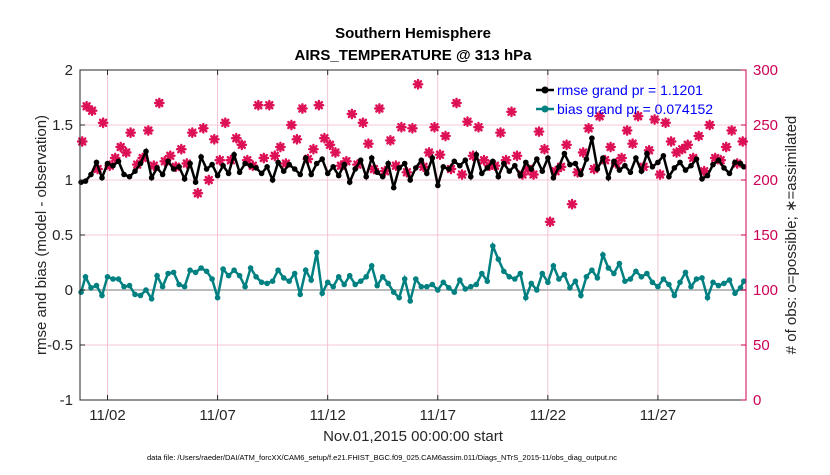  Describe the element at coordinates (66, 235) in the screenshot. I see `left-axis-ticks: -1 -0.5 0 0.5 1 1.5 2` at that location.